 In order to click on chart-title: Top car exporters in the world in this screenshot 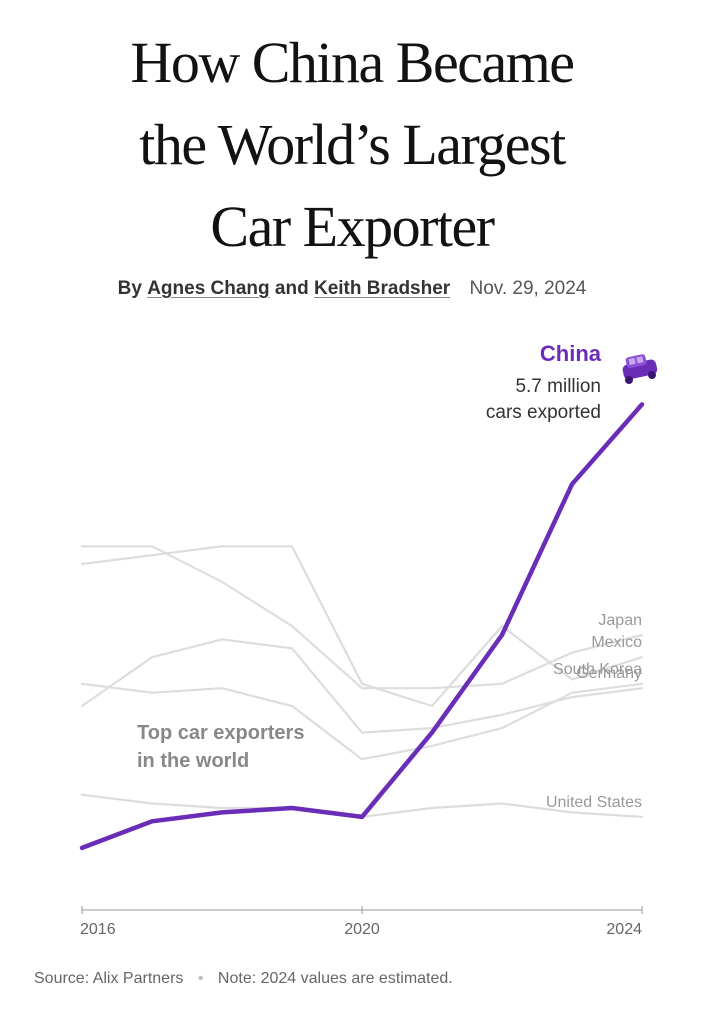, I will do `click(220, 747)`.